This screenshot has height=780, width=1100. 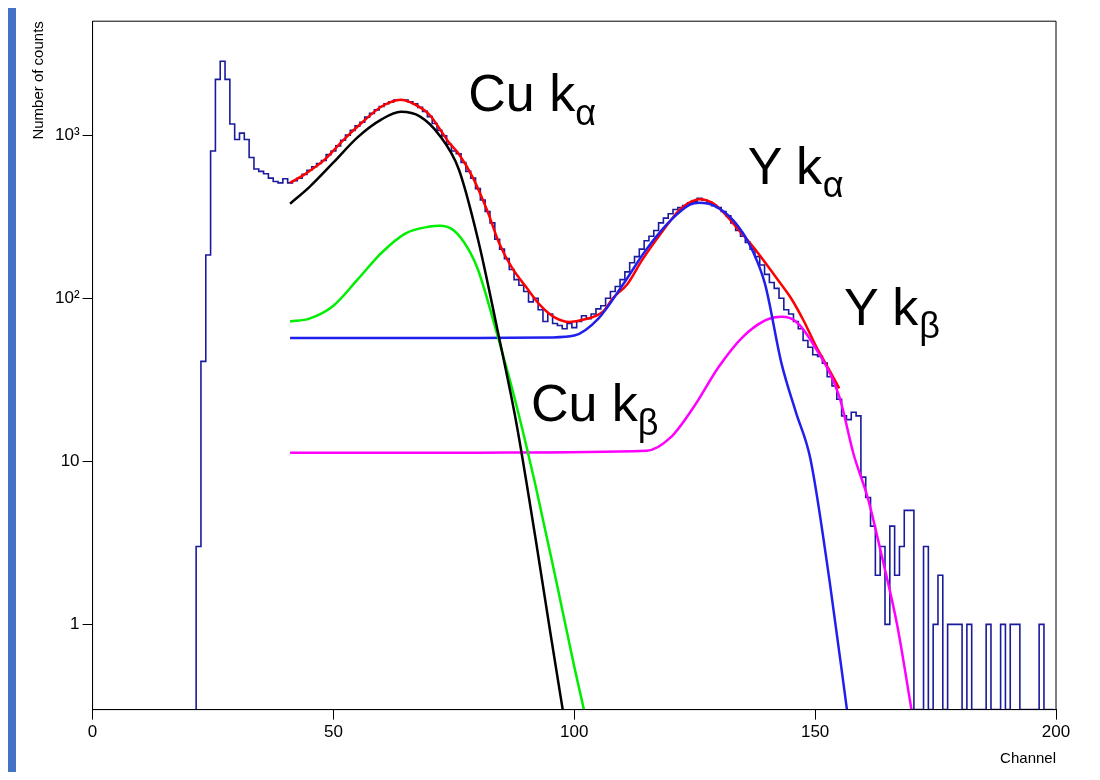 I want to click on x-tick-label: 100, so click(x=574, y=732).